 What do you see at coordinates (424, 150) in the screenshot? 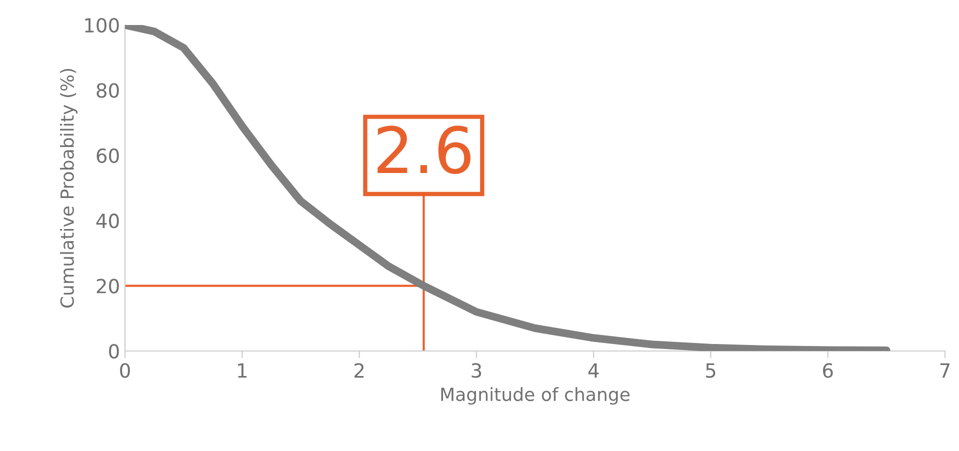
I see `annotation: 2.6` at bounding box center [424, 150].